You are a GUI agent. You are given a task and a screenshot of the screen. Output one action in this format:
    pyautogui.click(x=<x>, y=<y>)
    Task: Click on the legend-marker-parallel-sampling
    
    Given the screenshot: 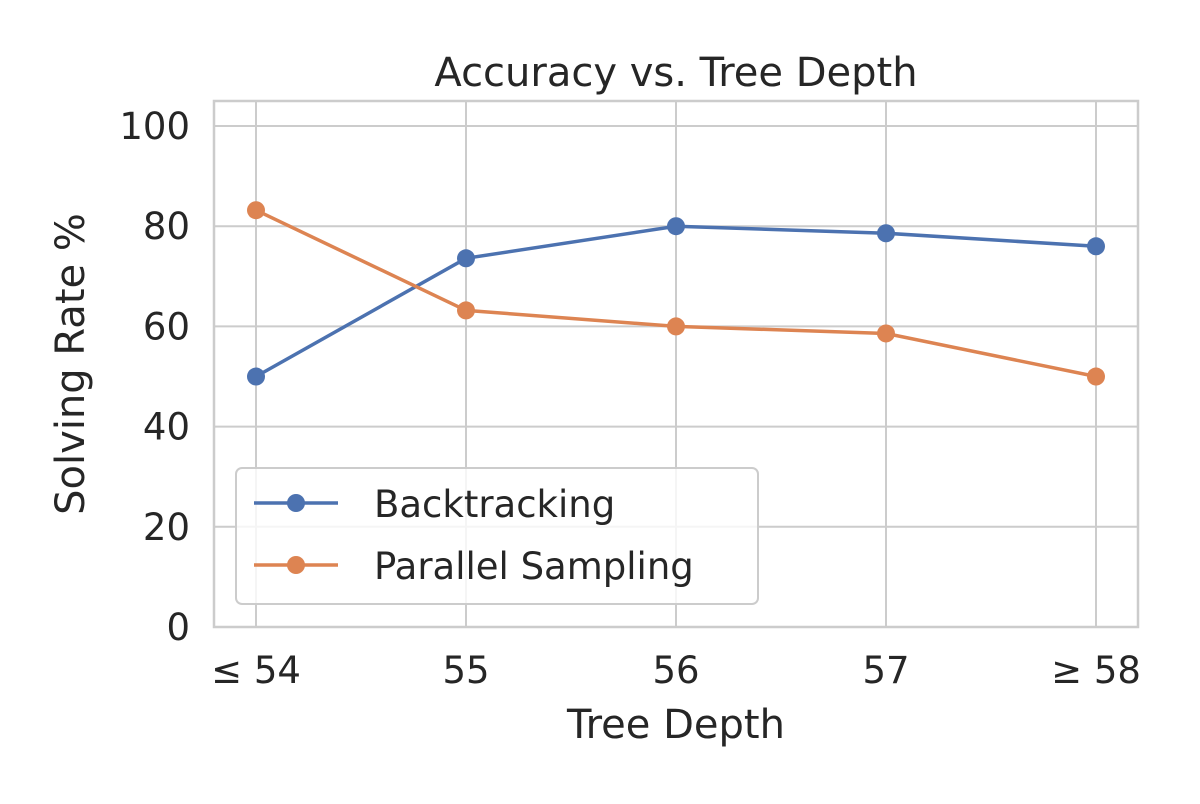 What is the action you would take?
    pyautogui.click(x=296, y=565)
    